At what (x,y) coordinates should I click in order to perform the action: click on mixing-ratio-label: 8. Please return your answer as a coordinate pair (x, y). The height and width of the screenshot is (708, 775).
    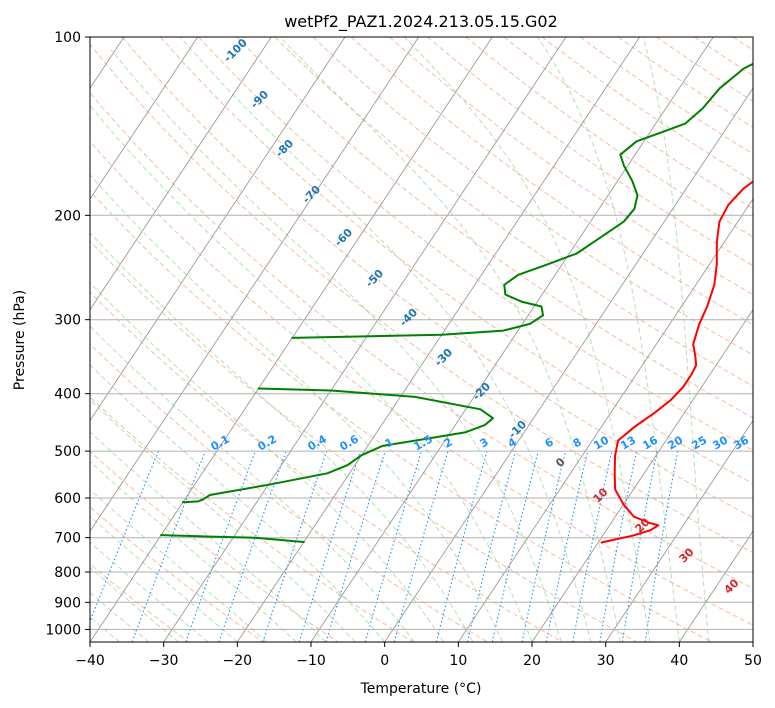
    Looking at the image, I should click on (577, 442).